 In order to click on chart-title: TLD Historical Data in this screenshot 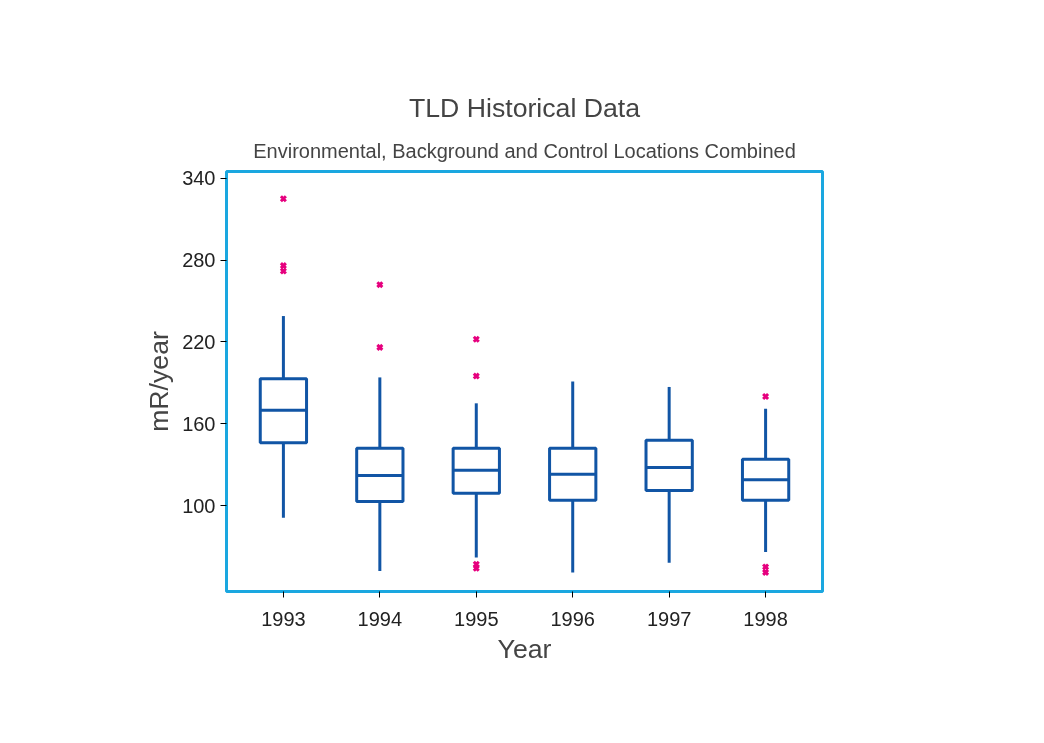, I will do `click(524, 107)`.